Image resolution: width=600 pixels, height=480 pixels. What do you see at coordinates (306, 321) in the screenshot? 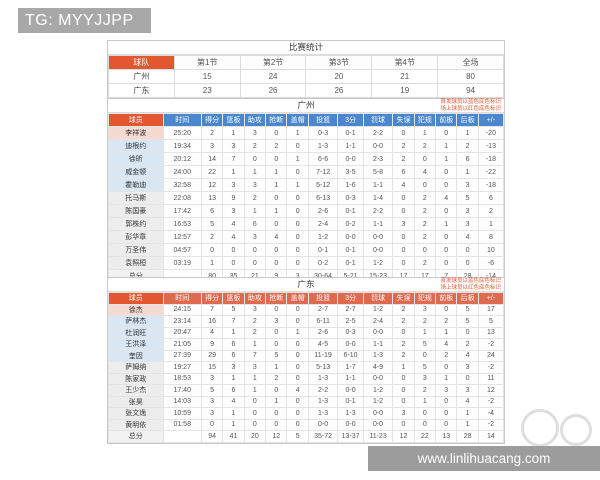
I see `table-row: 萨林杰 23:14 16 7 2 3 0 6-11 2-5 2-4 2 2 2 5 5` at bounding box center [306, 321].